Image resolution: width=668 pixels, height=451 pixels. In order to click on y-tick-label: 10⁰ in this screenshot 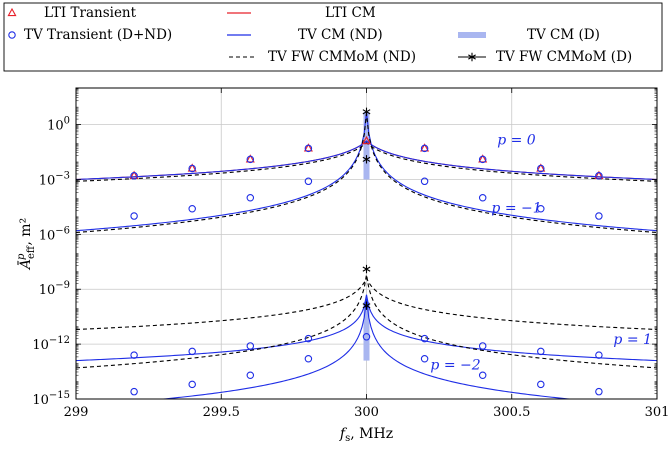, I will do `click(58, 125)`.